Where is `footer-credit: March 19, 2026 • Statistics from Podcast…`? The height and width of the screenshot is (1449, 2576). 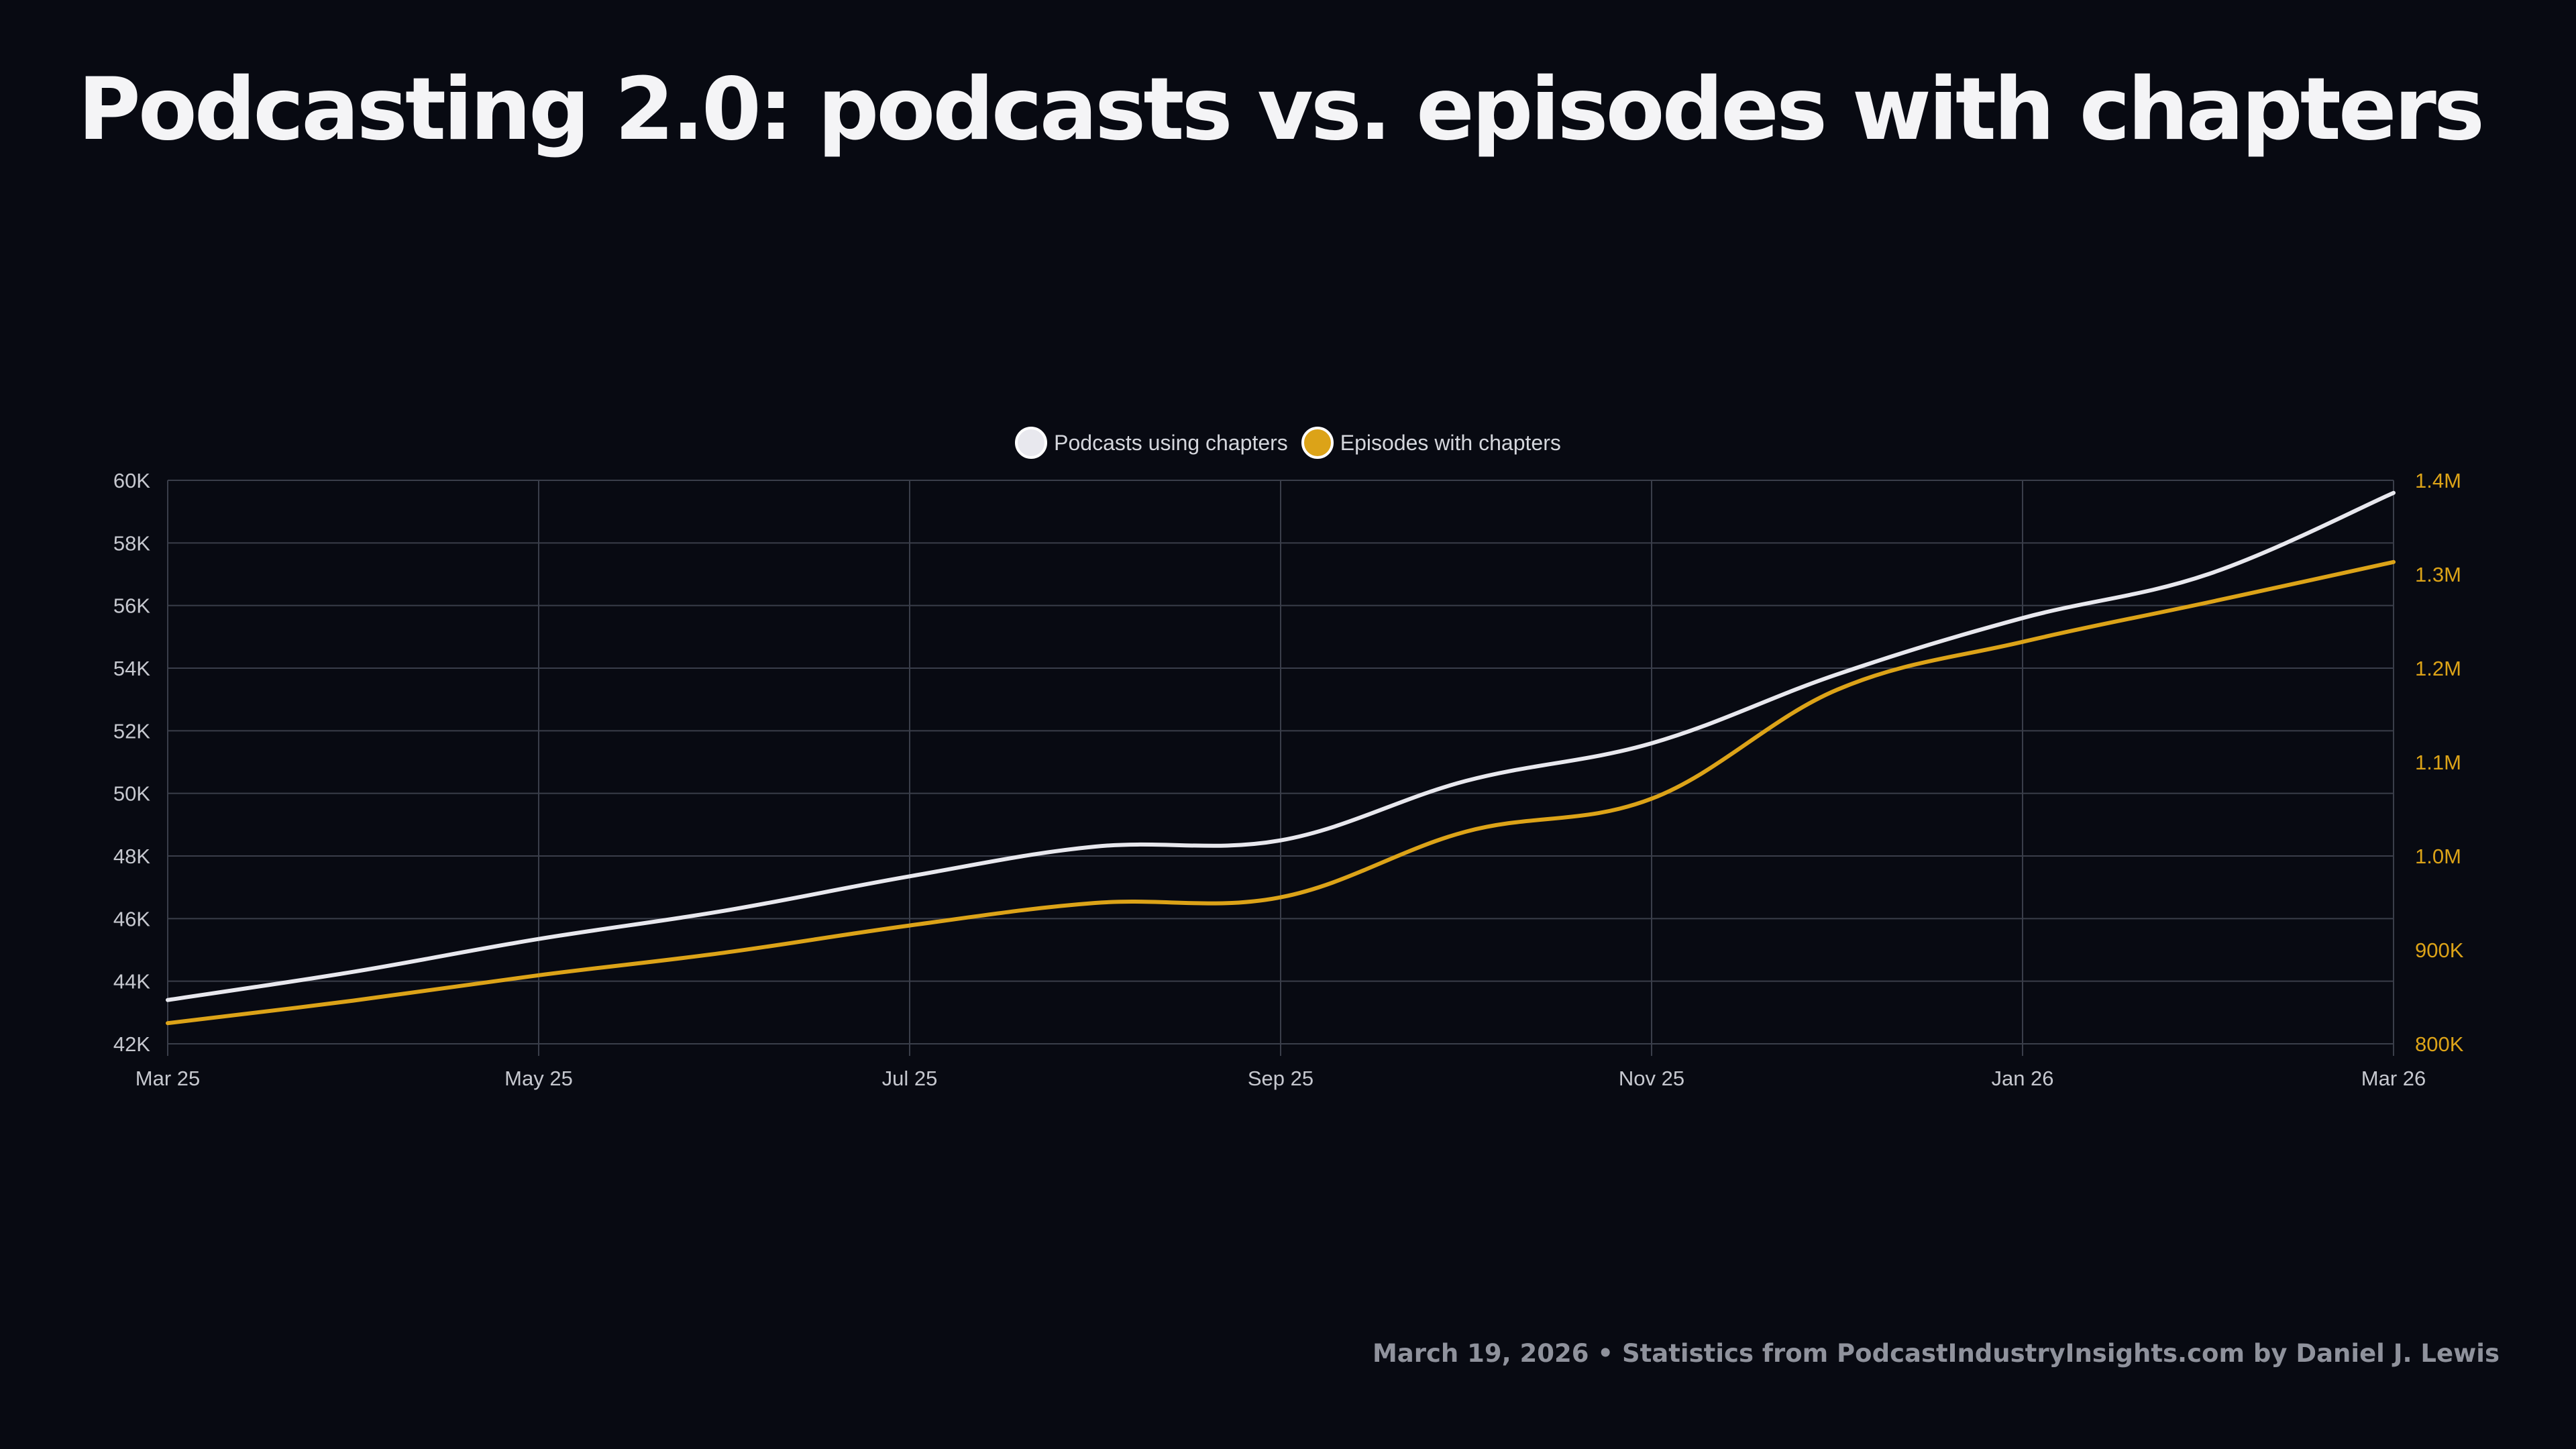
footer-credit: March 19, 2026 • Statistics from Podcast… is located at coordinates (1936, 1353).